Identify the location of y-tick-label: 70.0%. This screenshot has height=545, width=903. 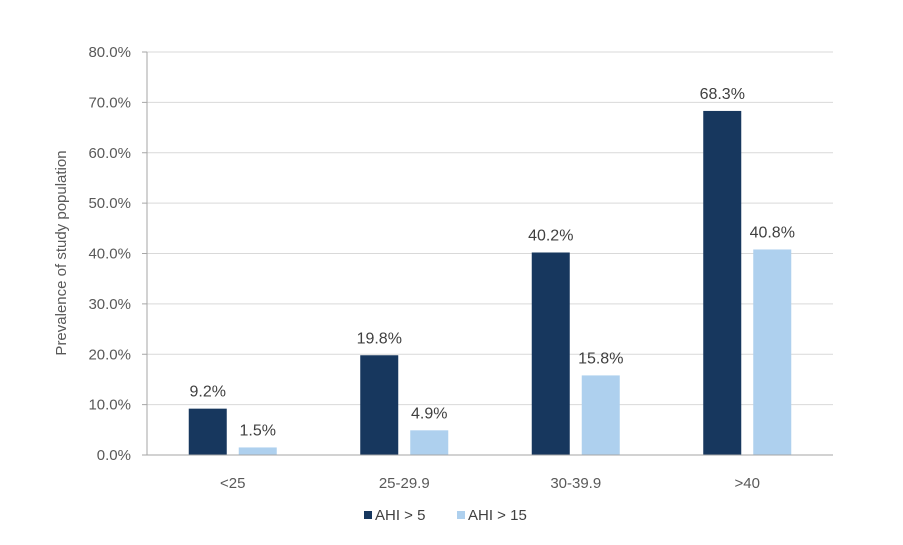
(109, 102).